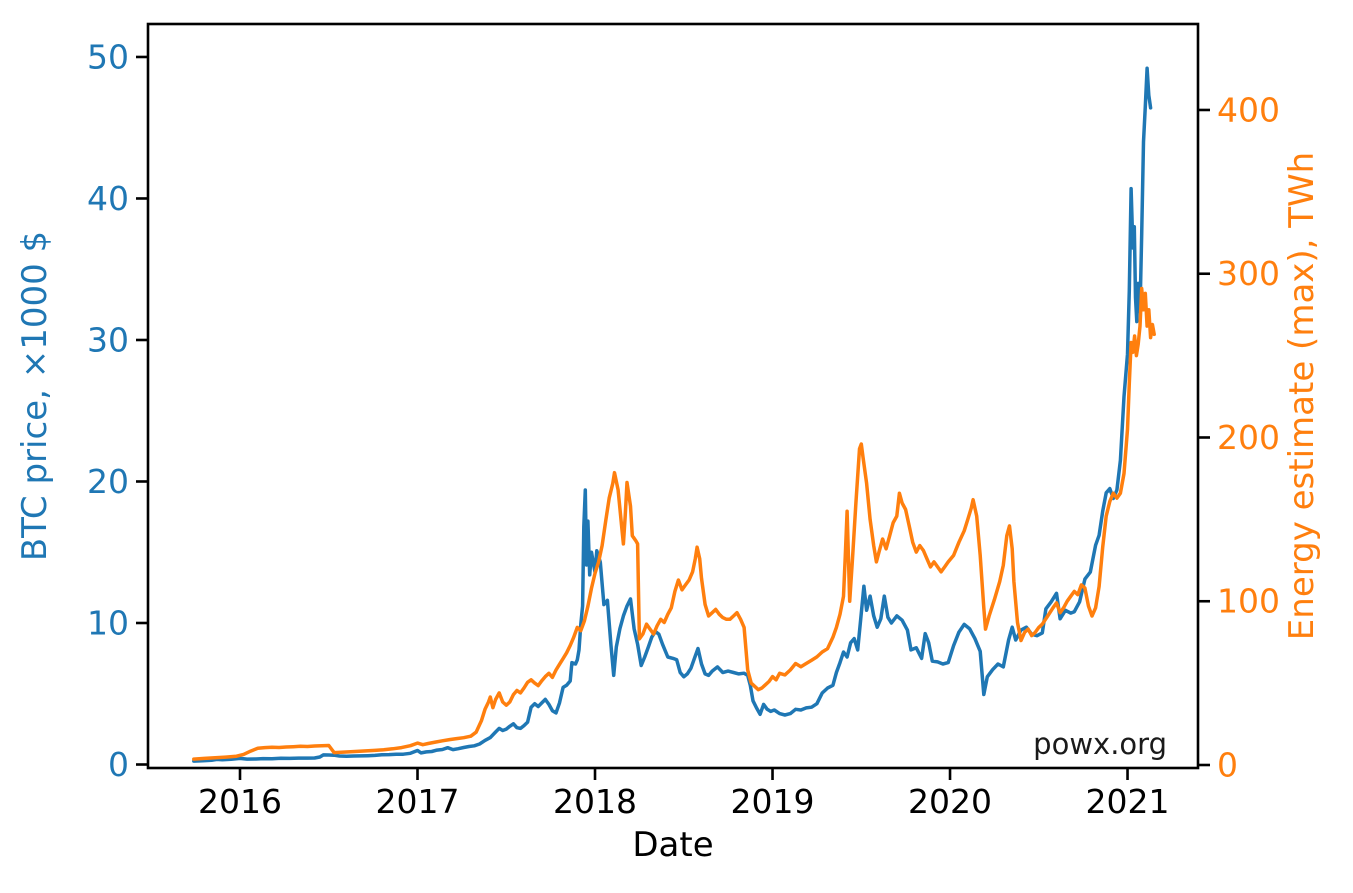 This screenshot has width=1353, height=893. I want to click on x-tick-label: 2021, so click(1128, 801).